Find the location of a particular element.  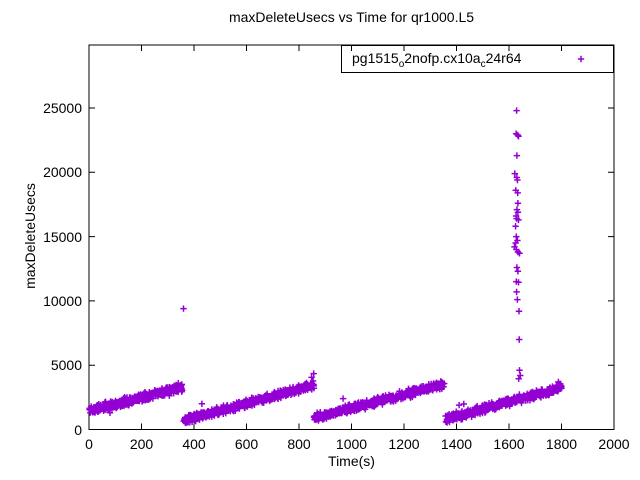

y-tick-label: 25000 is located at coordinates (62, 108).